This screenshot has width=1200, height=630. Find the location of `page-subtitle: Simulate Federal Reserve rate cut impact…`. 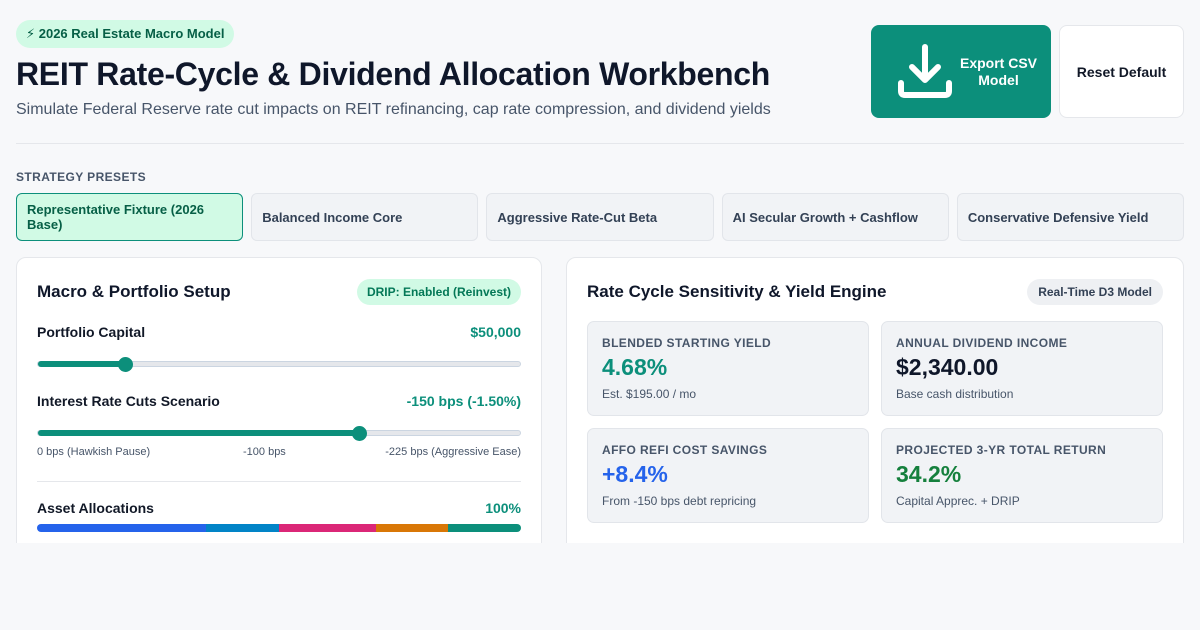

page-subtitle: Simulate Federal Reserve rate cut impact… is located at coordinates (393, 109).